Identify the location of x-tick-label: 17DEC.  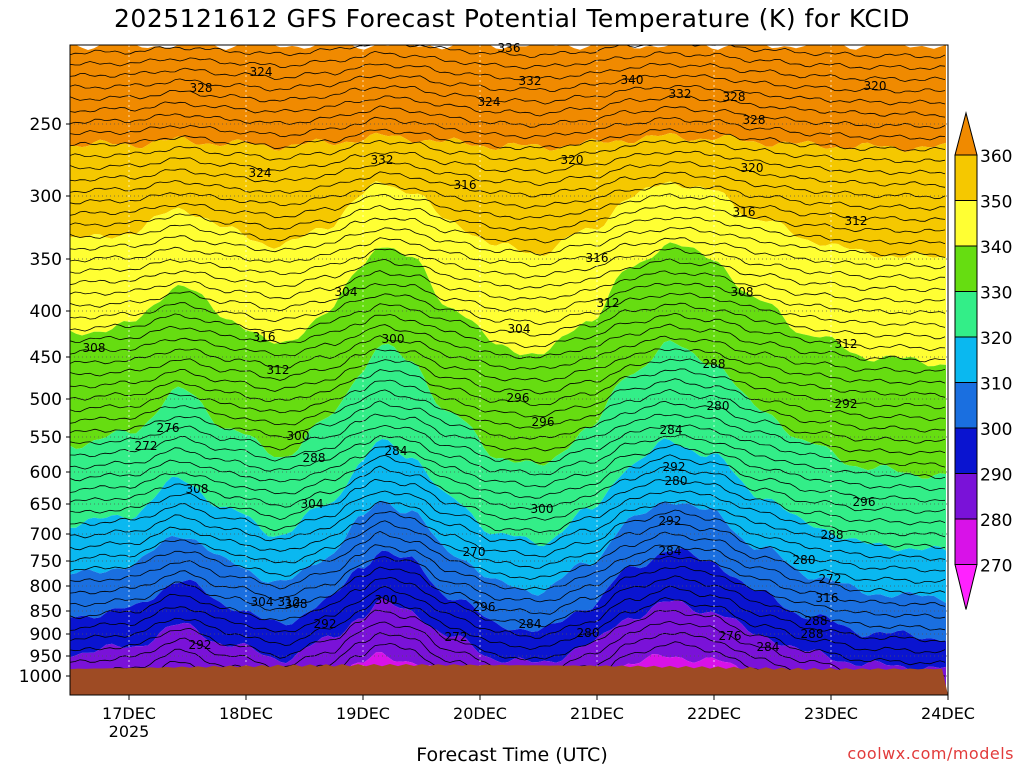
(129, 713).